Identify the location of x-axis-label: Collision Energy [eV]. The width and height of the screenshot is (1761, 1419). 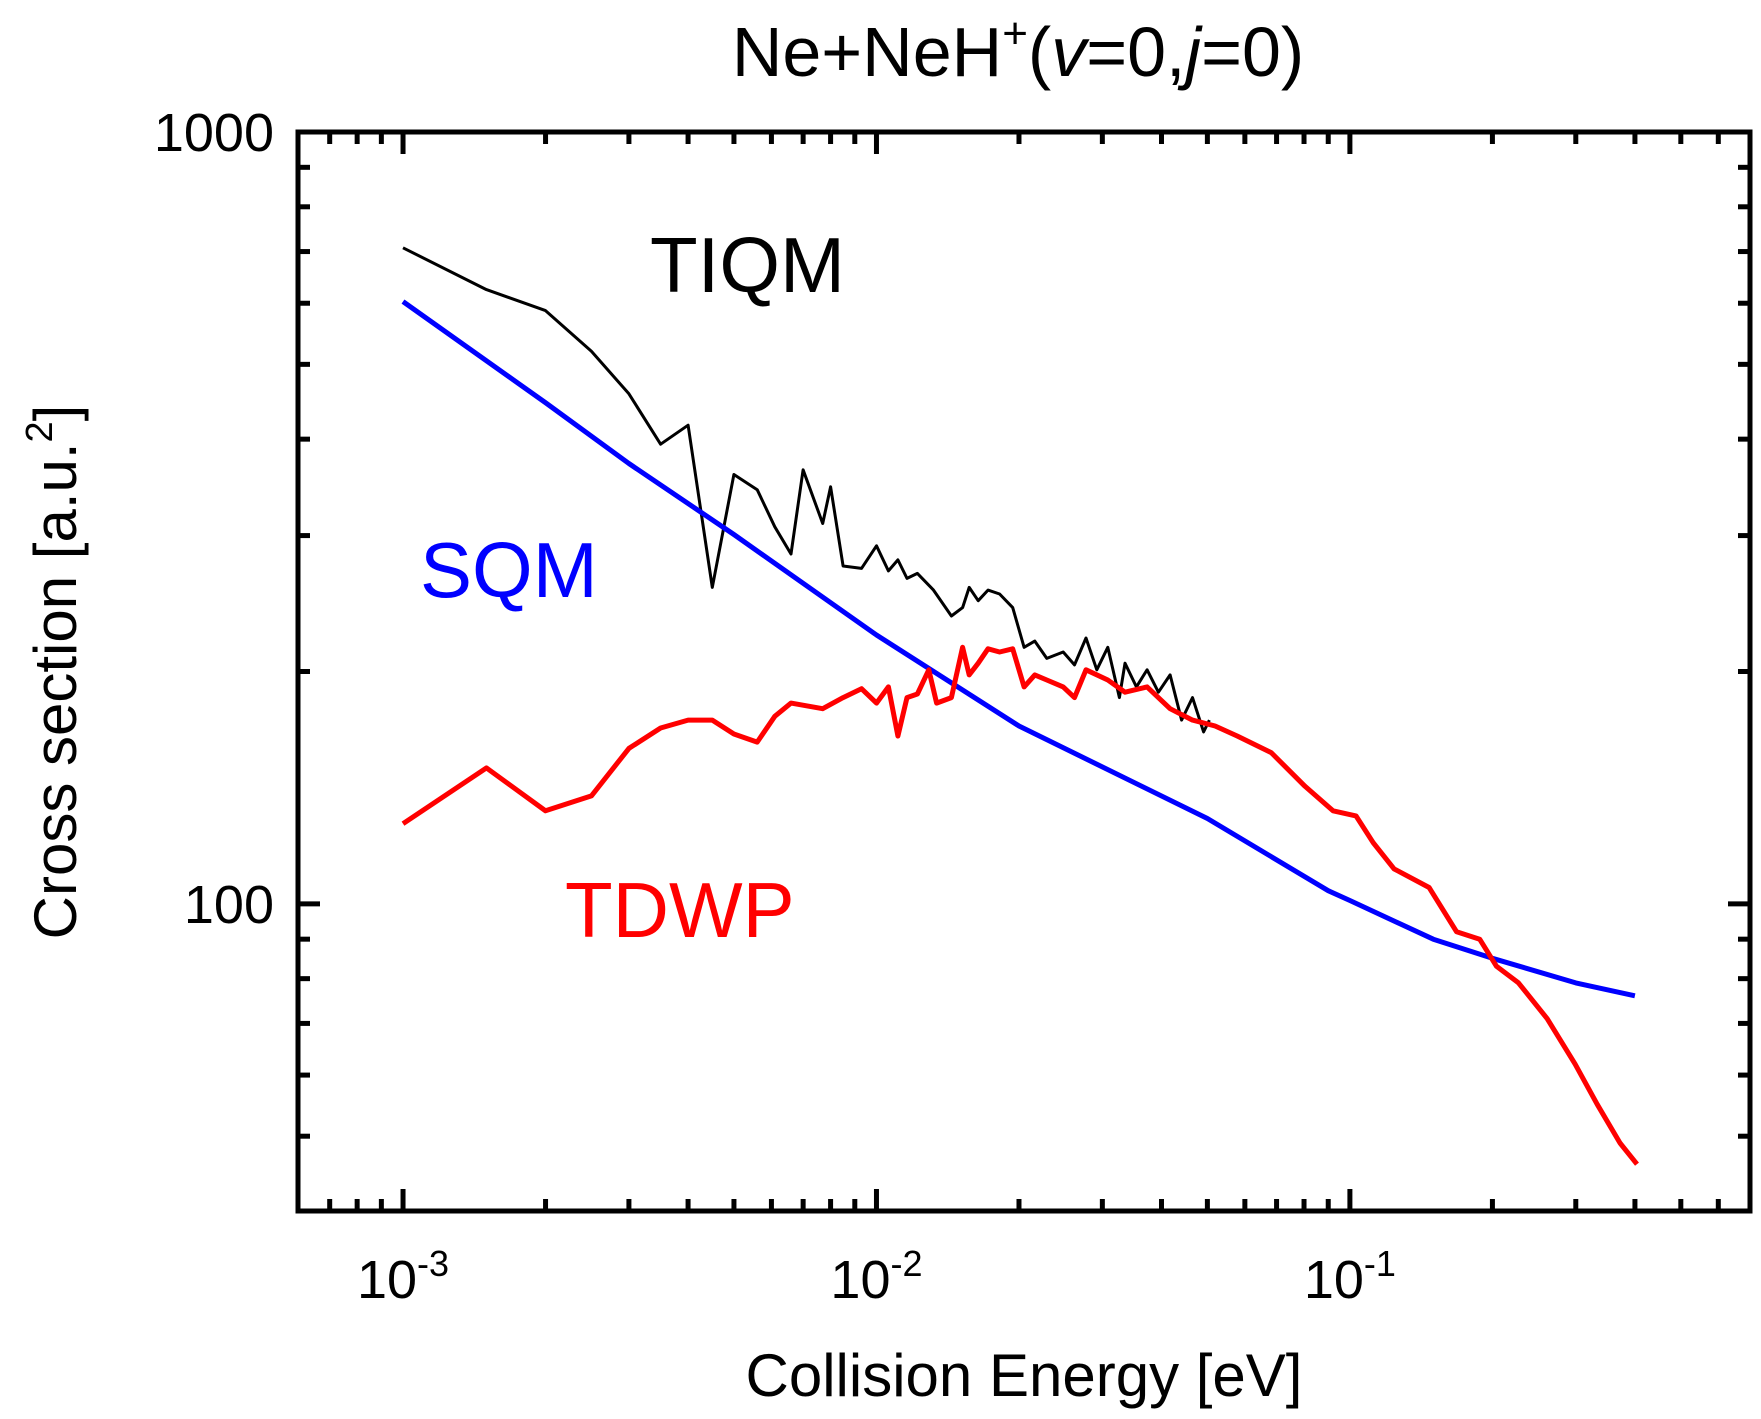
(1024, 1375).